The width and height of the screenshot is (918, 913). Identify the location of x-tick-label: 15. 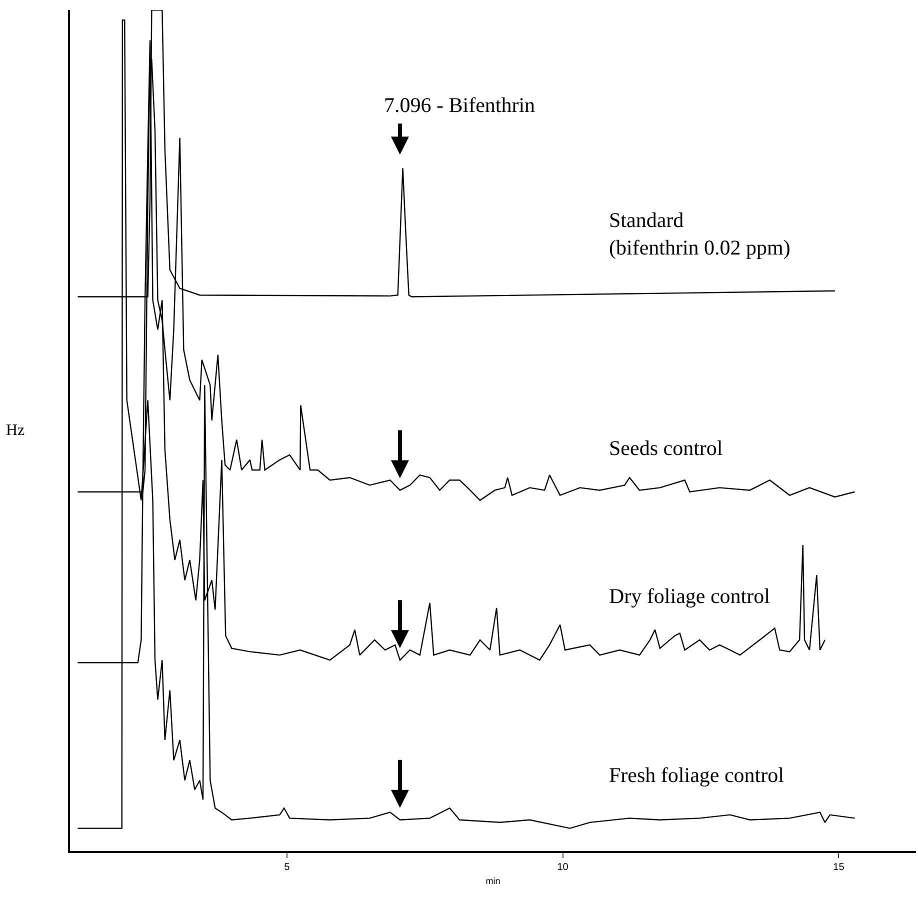
(839, 867).